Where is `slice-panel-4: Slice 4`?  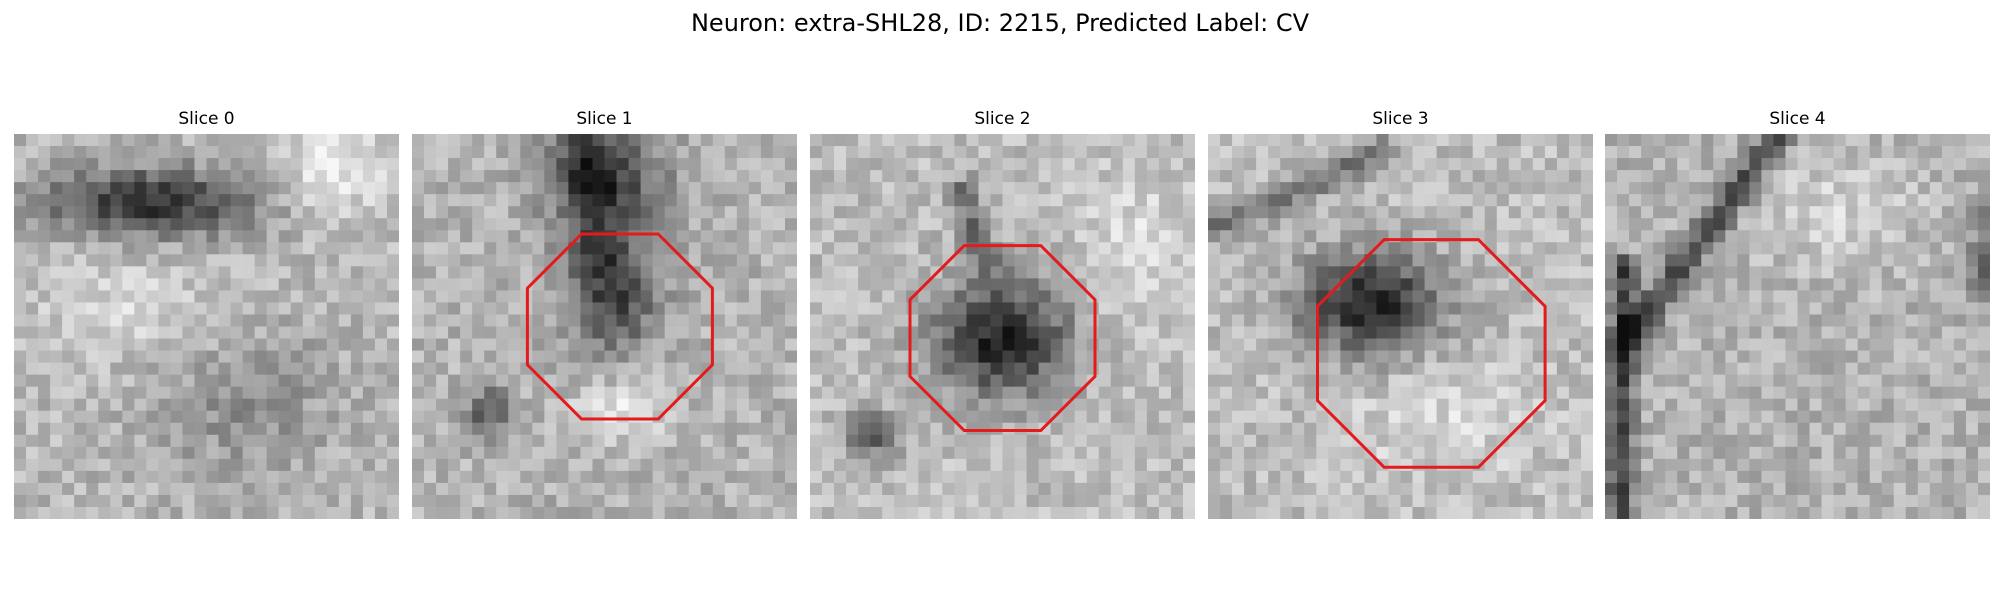 slice-panel-4: Slice 4 is located at coordinates (1797, 317).